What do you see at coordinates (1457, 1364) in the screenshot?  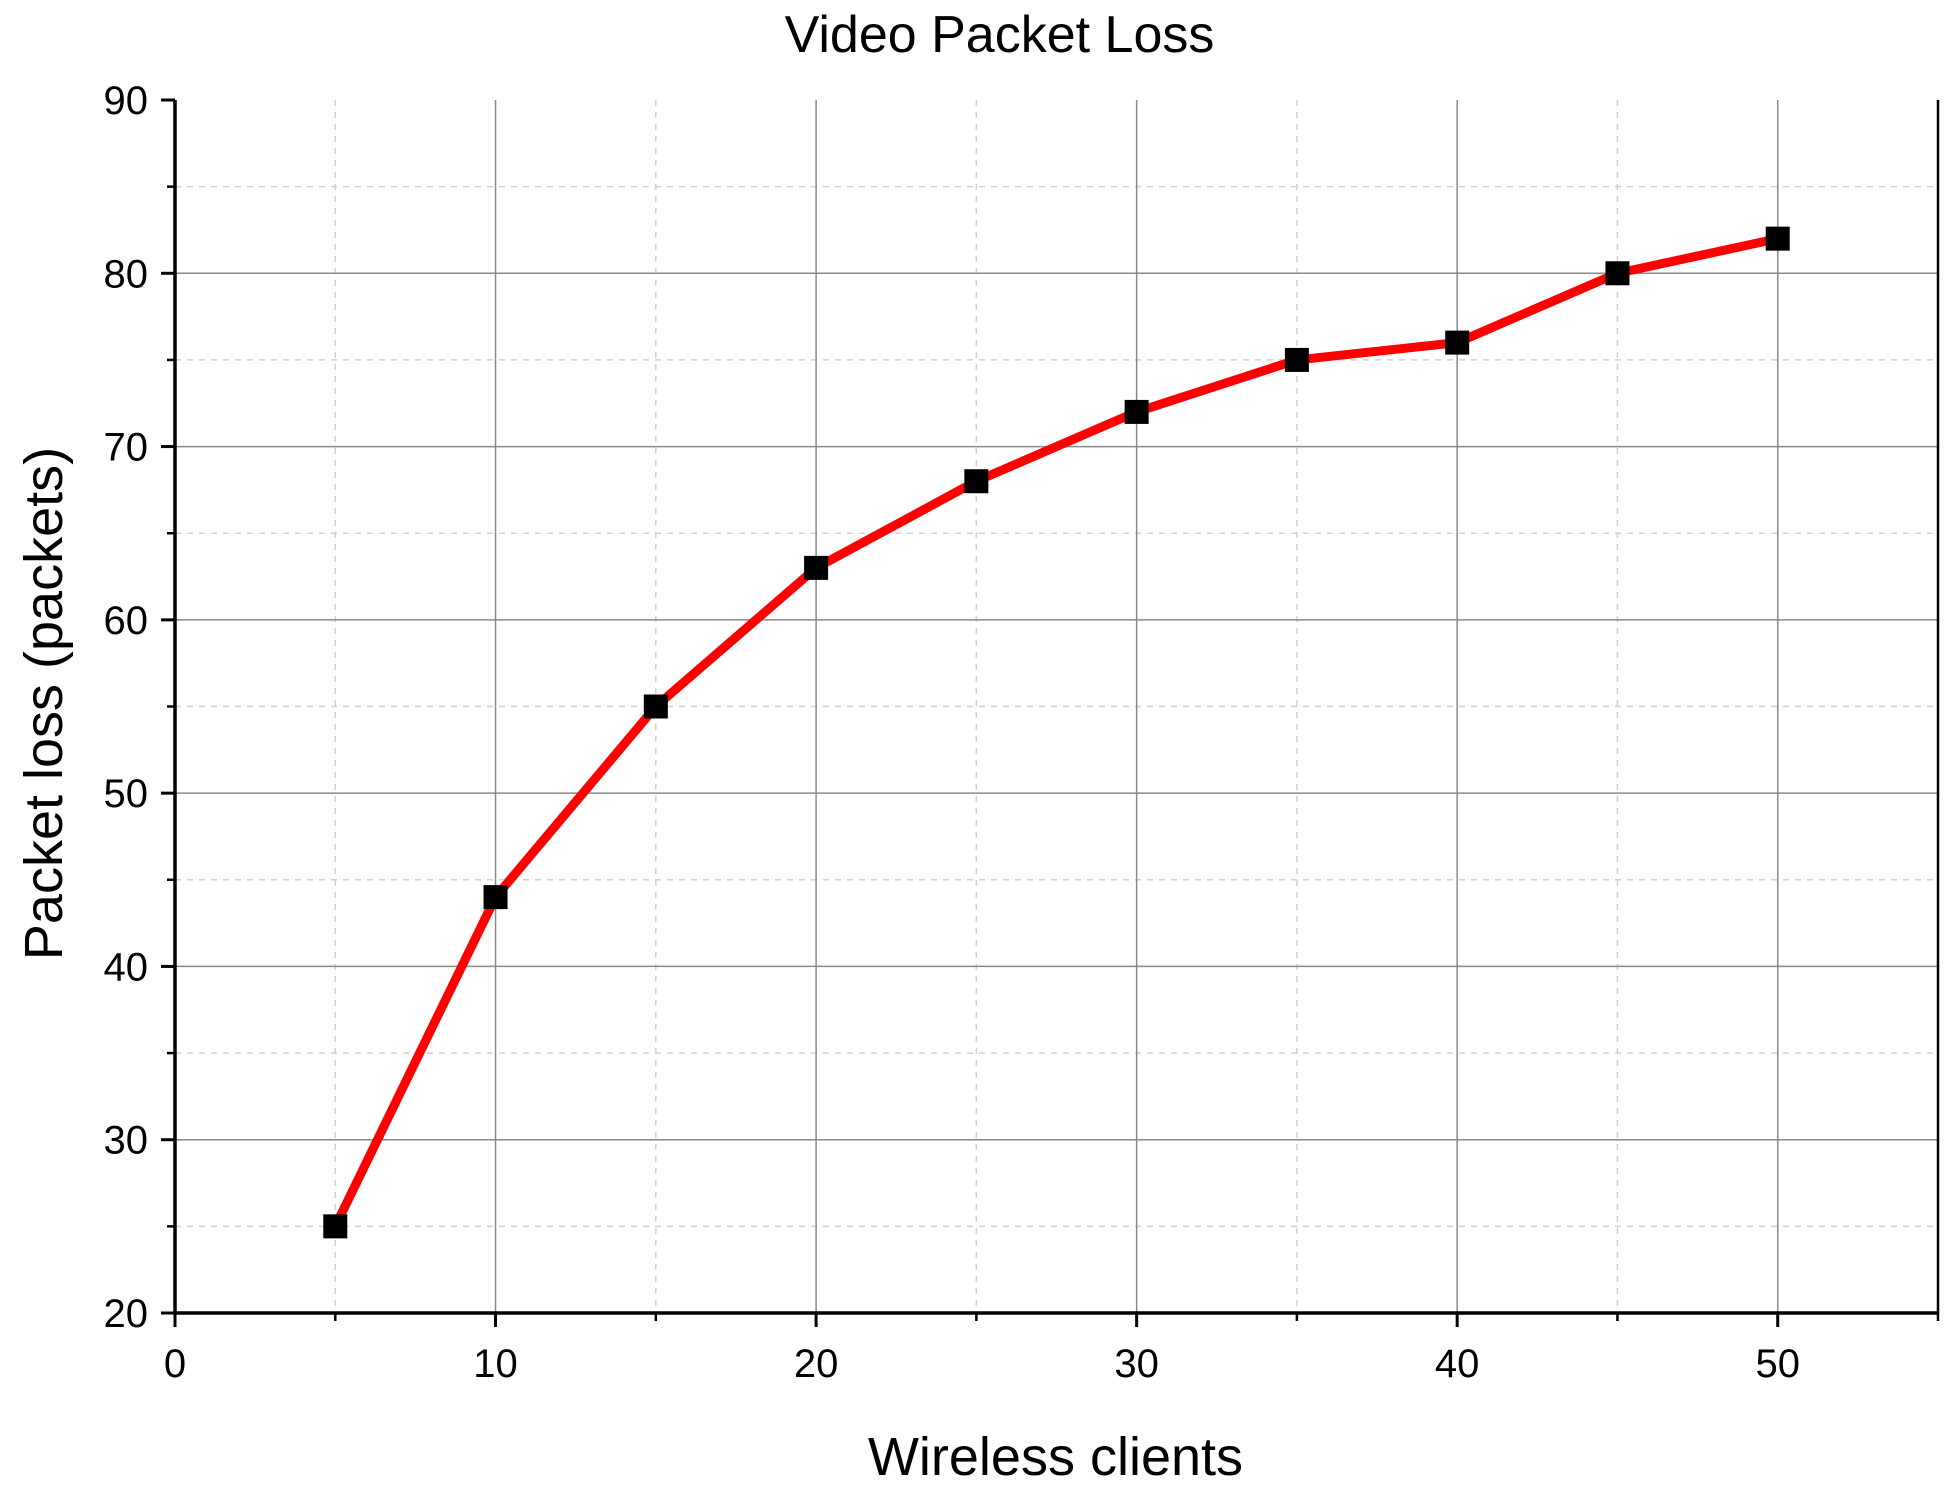 I see `x-tick-label: 40` at bounding box center [1457, 1364].